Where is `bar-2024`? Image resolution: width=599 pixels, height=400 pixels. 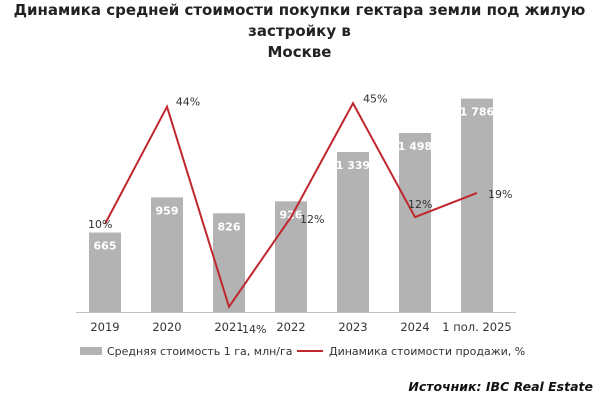
bar-2024 is located at coordinates (415, 222).